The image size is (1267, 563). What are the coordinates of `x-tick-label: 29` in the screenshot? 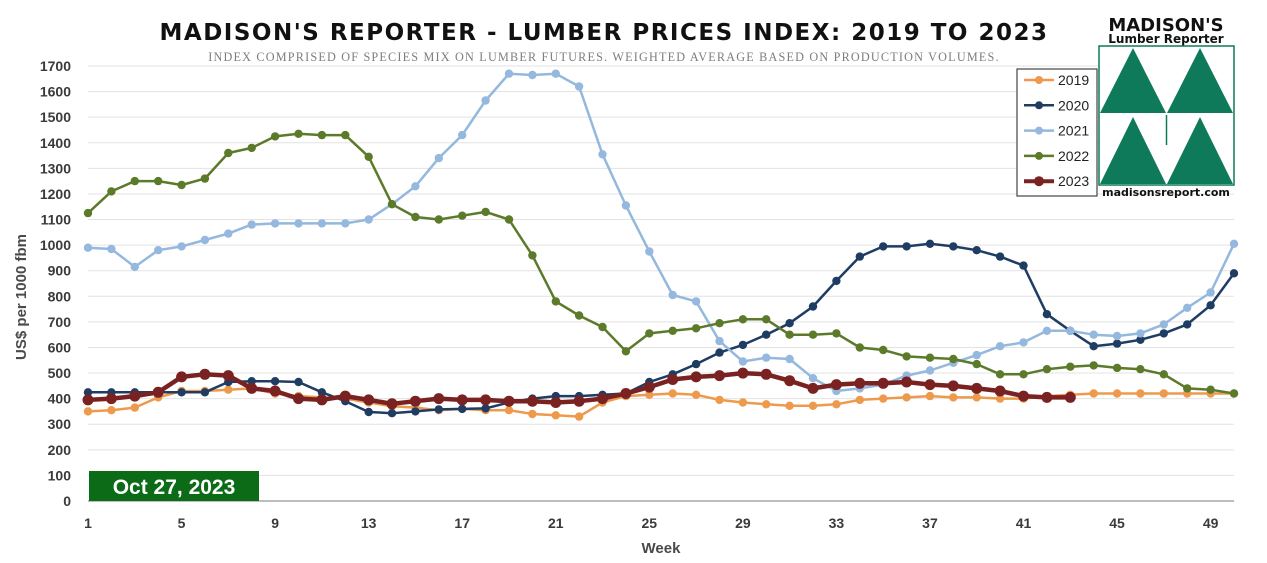 It's located at (743, 523).